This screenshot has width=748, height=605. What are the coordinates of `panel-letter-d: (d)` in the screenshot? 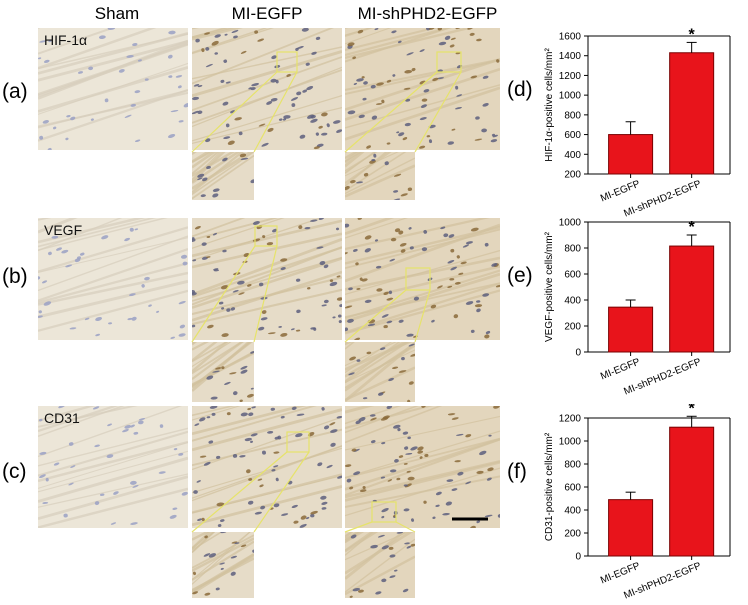 It's located at (520, 90).